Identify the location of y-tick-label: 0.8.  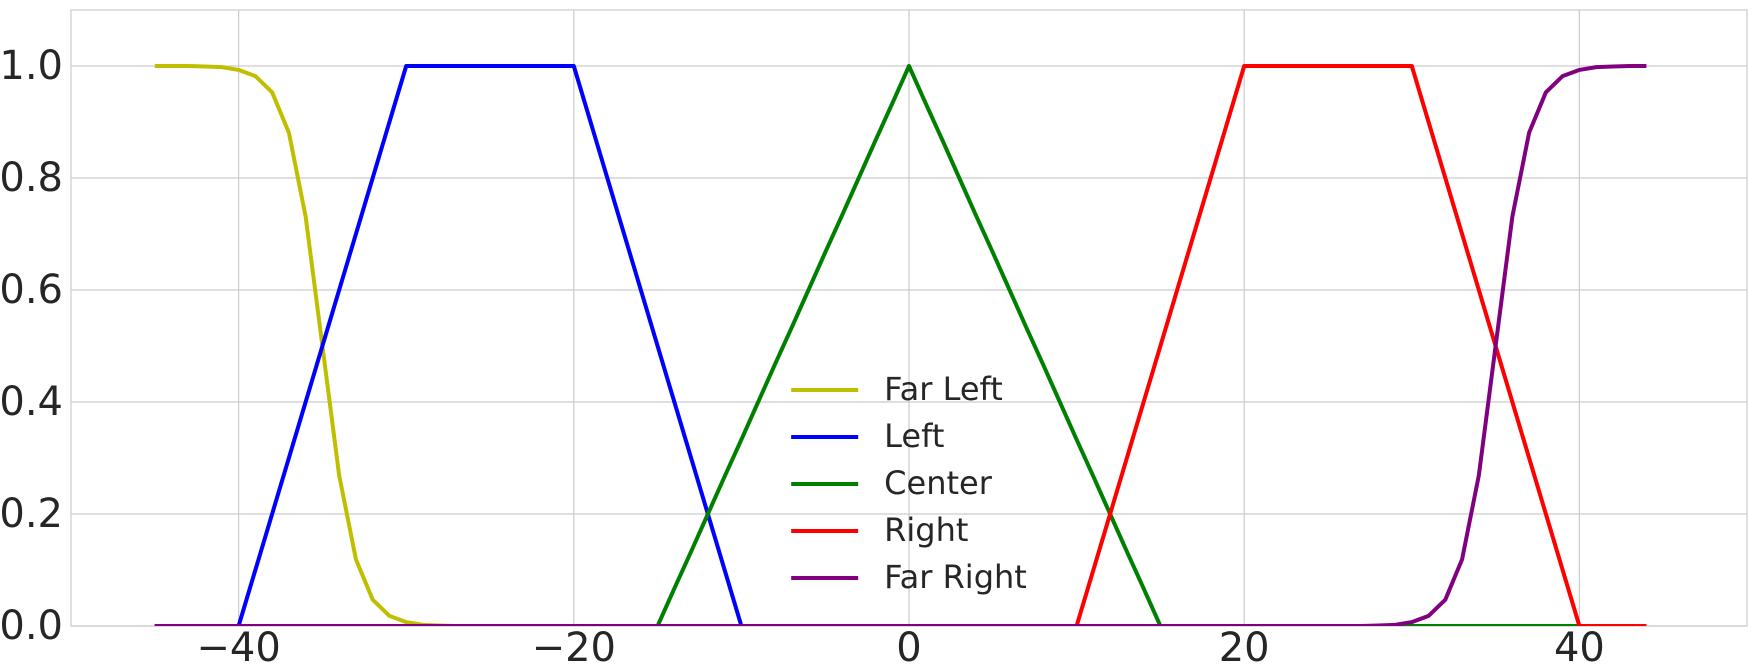
(31, 178).